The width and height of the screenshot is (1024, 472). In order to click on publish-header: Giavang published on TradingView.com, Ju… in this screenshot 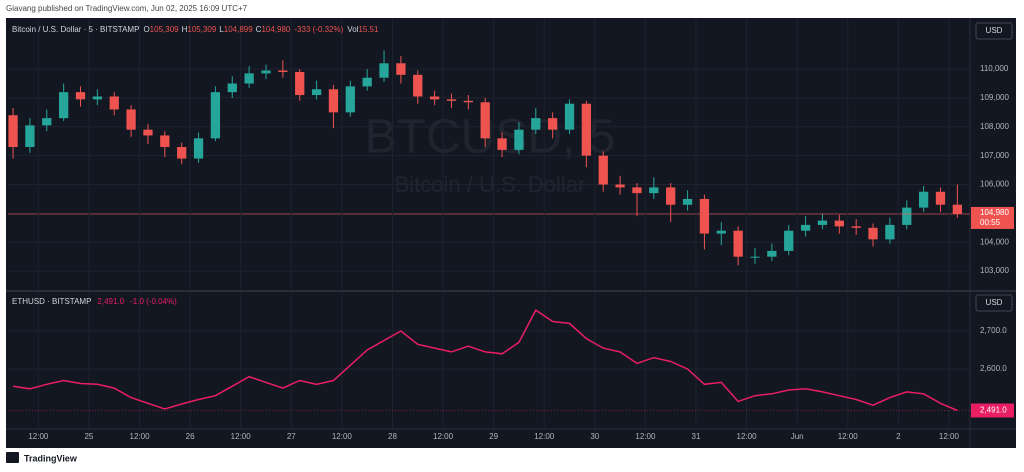, I will do `click(127, 8)`.